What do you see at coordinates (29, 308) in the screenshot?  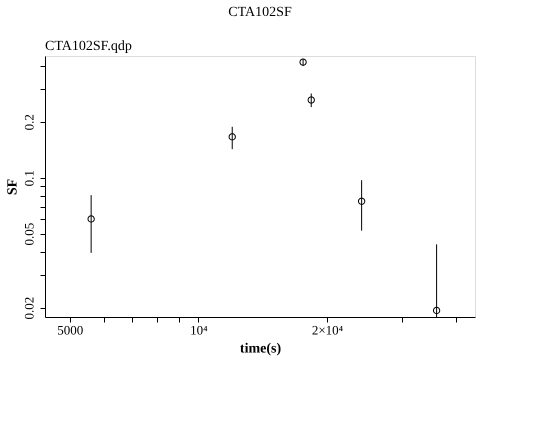 I see `y-tick-label: 0.02` at bounding box center [29, 308].